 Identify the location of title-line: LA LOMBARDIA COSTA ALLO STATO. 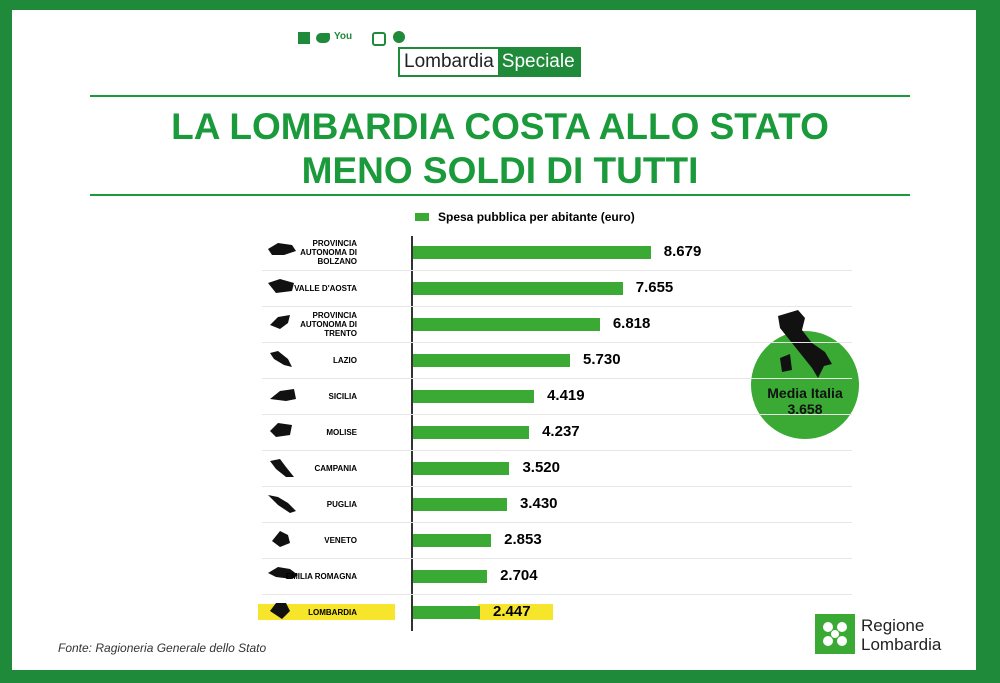
(500, 126).